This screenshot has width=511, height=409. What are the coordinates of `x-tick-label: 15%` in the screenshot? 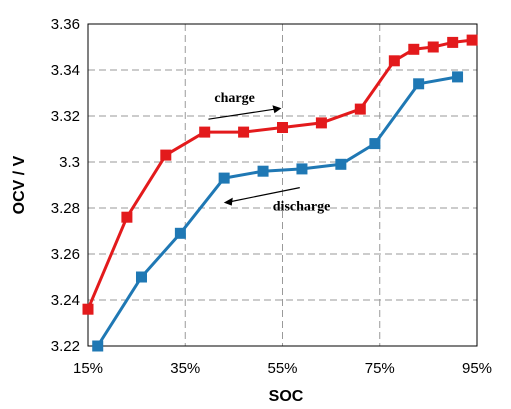 It's located at (88, 368).